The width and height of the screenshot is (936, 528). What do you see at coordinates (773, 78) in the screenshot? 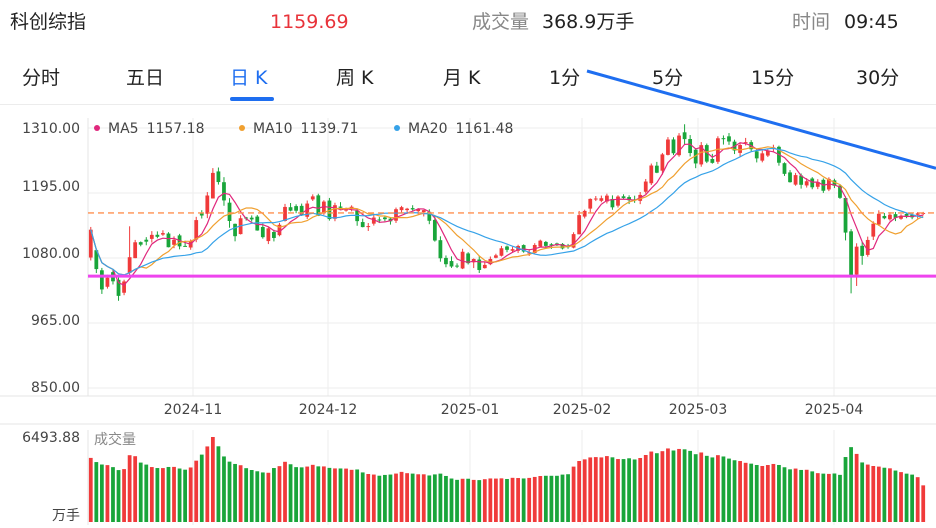
I see `tab-15min: 15分` at bounding box center [773, 78].